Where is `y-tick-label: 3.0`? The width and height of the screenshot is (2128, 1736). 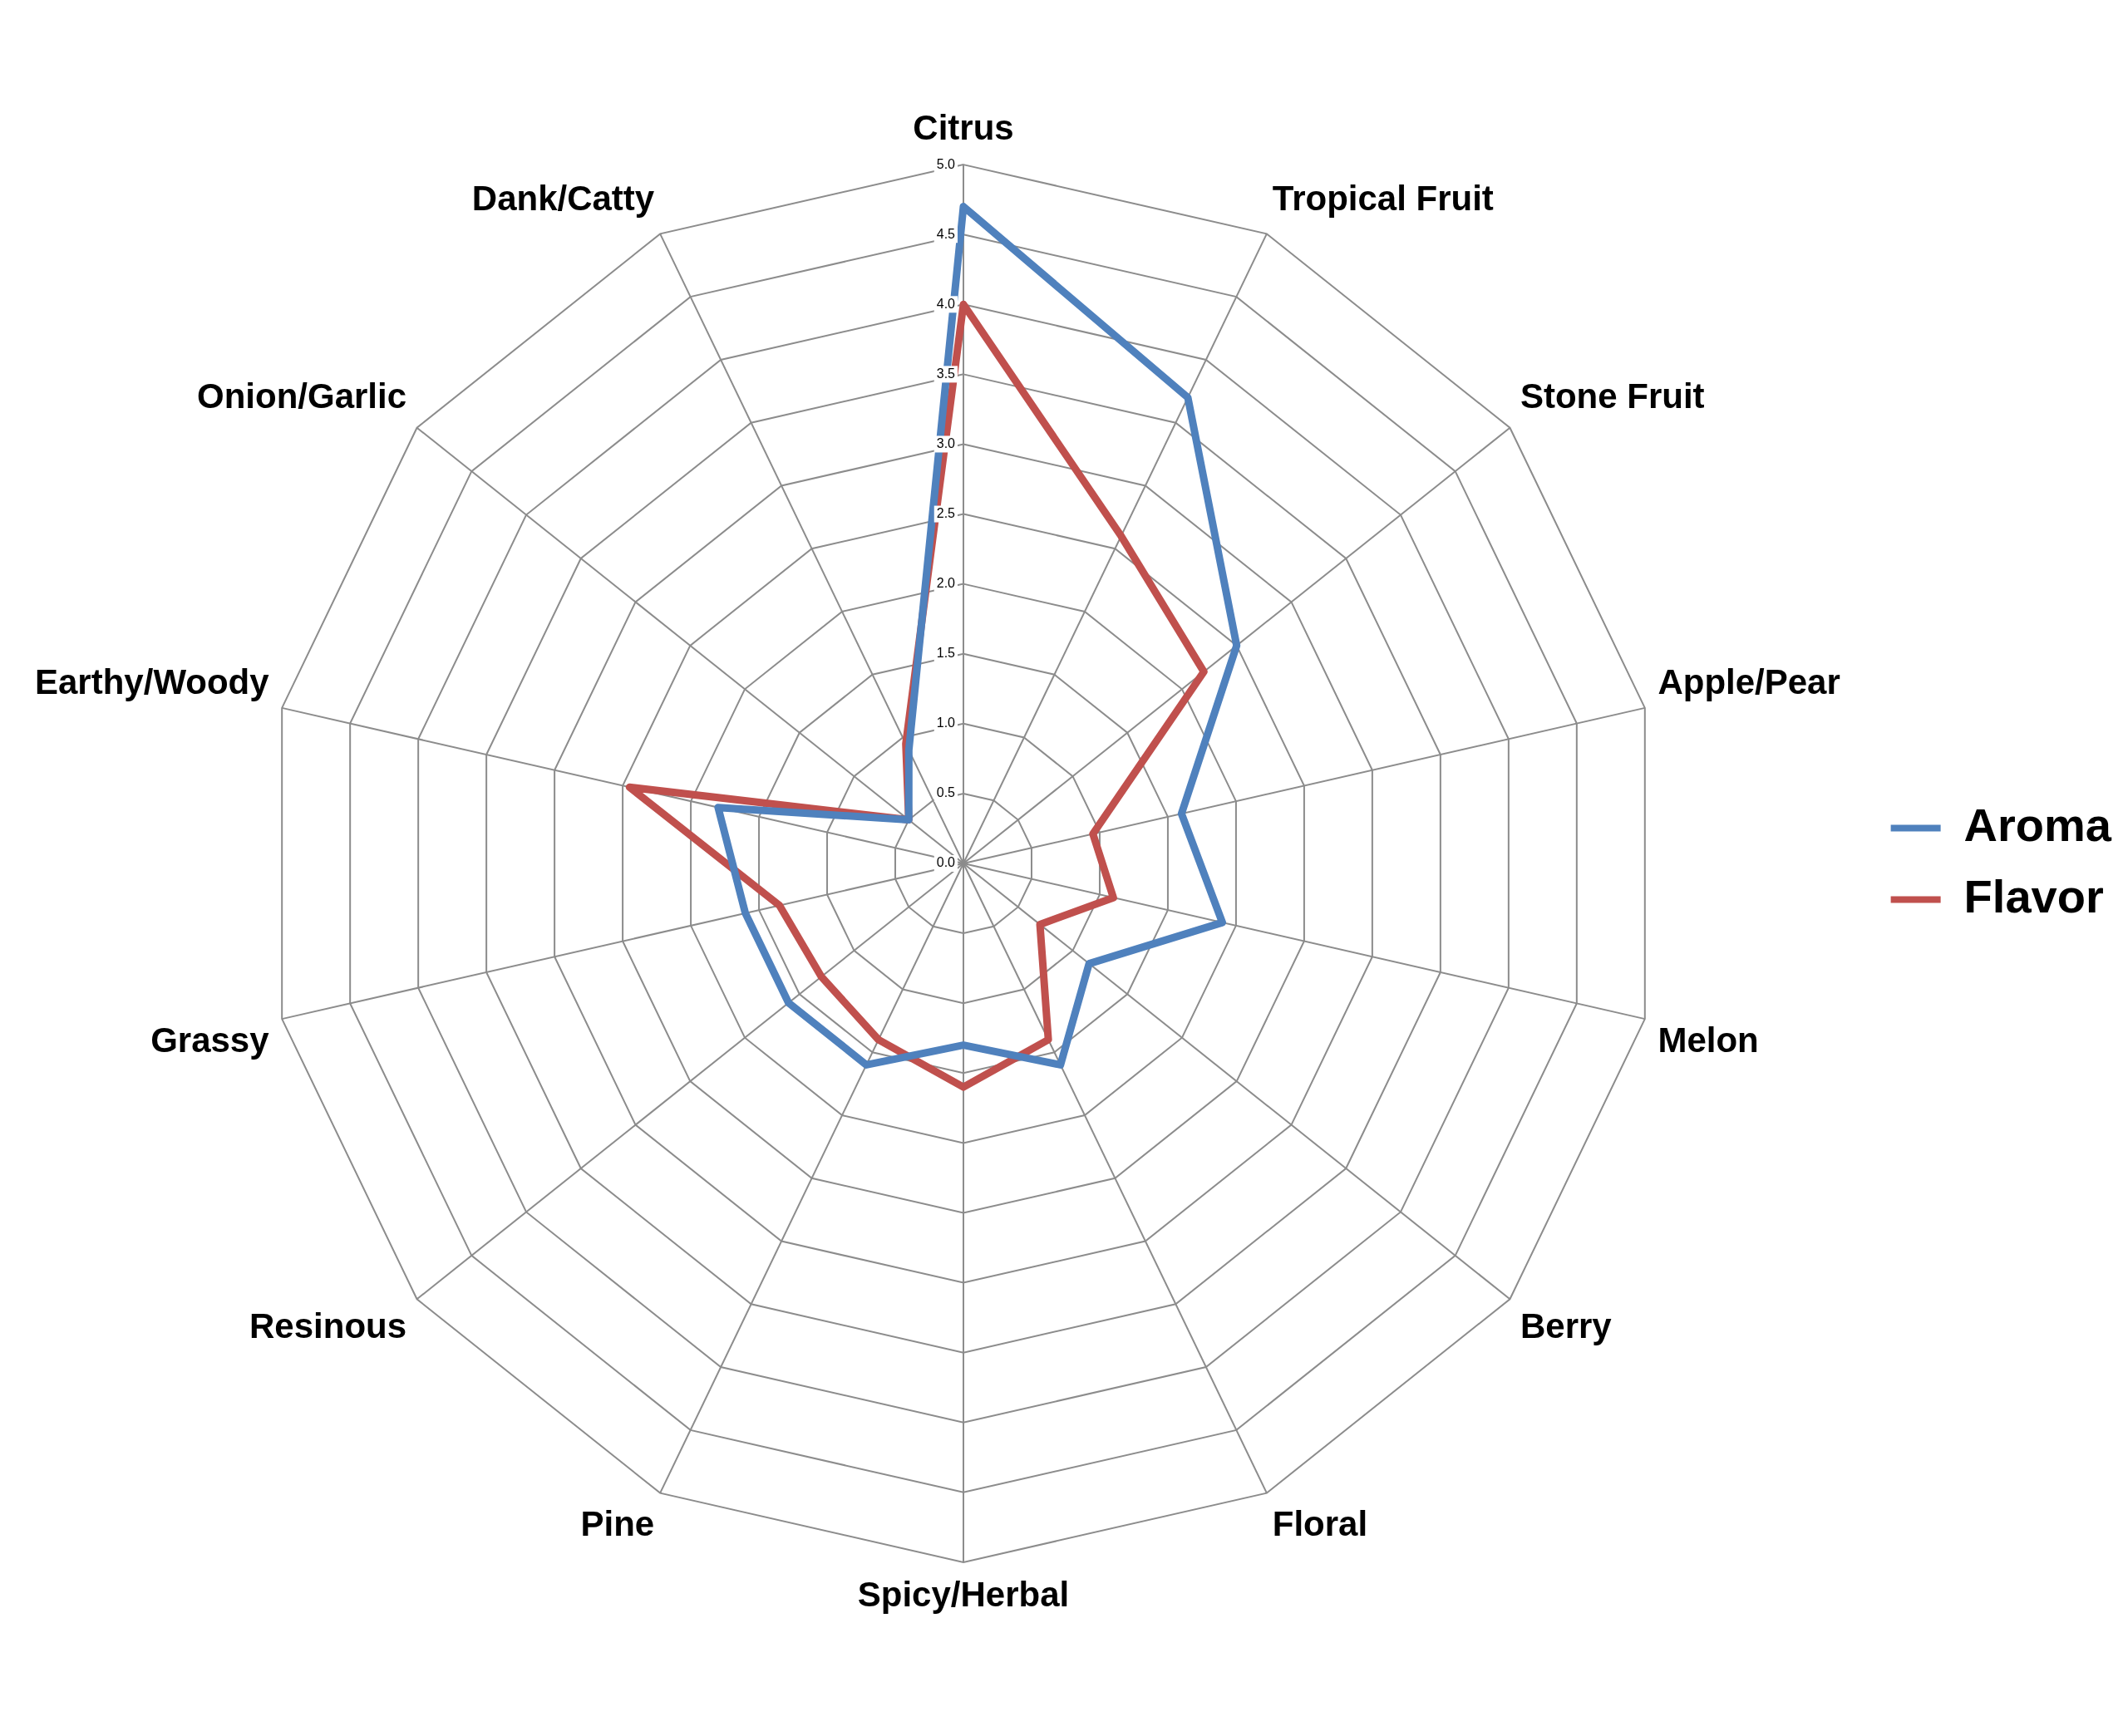 y-tick-label: 3.0 is located at coordinates (946, 442).